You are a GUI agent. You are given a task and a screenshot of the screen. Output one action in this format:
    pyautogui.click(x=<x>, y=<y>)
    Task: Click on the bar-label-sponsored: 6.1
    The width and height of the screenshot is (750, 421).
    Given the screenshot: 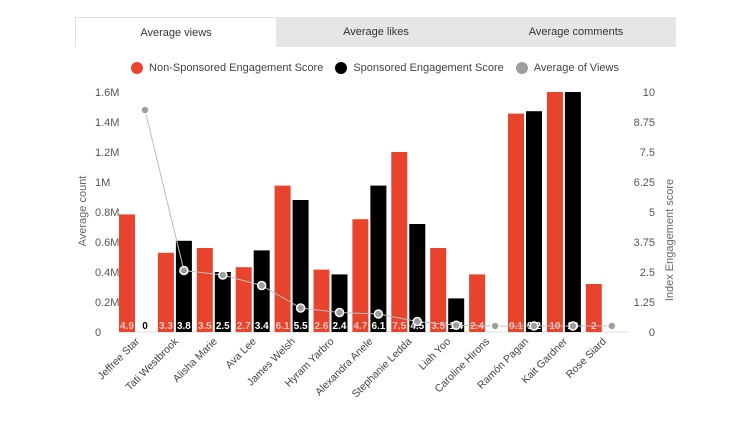 What is the action you would take?
    pyautogui.click(x=378, y=326)
    